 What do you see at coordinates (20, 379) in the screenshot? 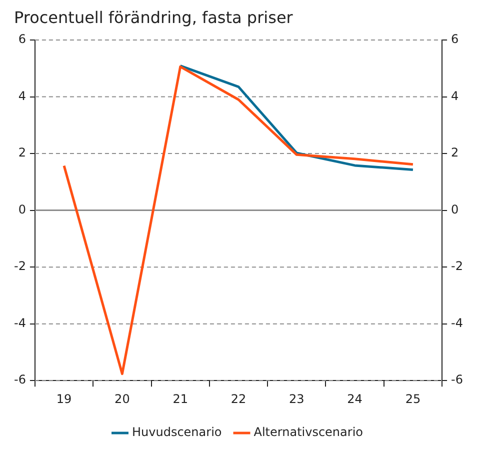
I see `y-tick-label: -6` at bounding box center [20, 379].